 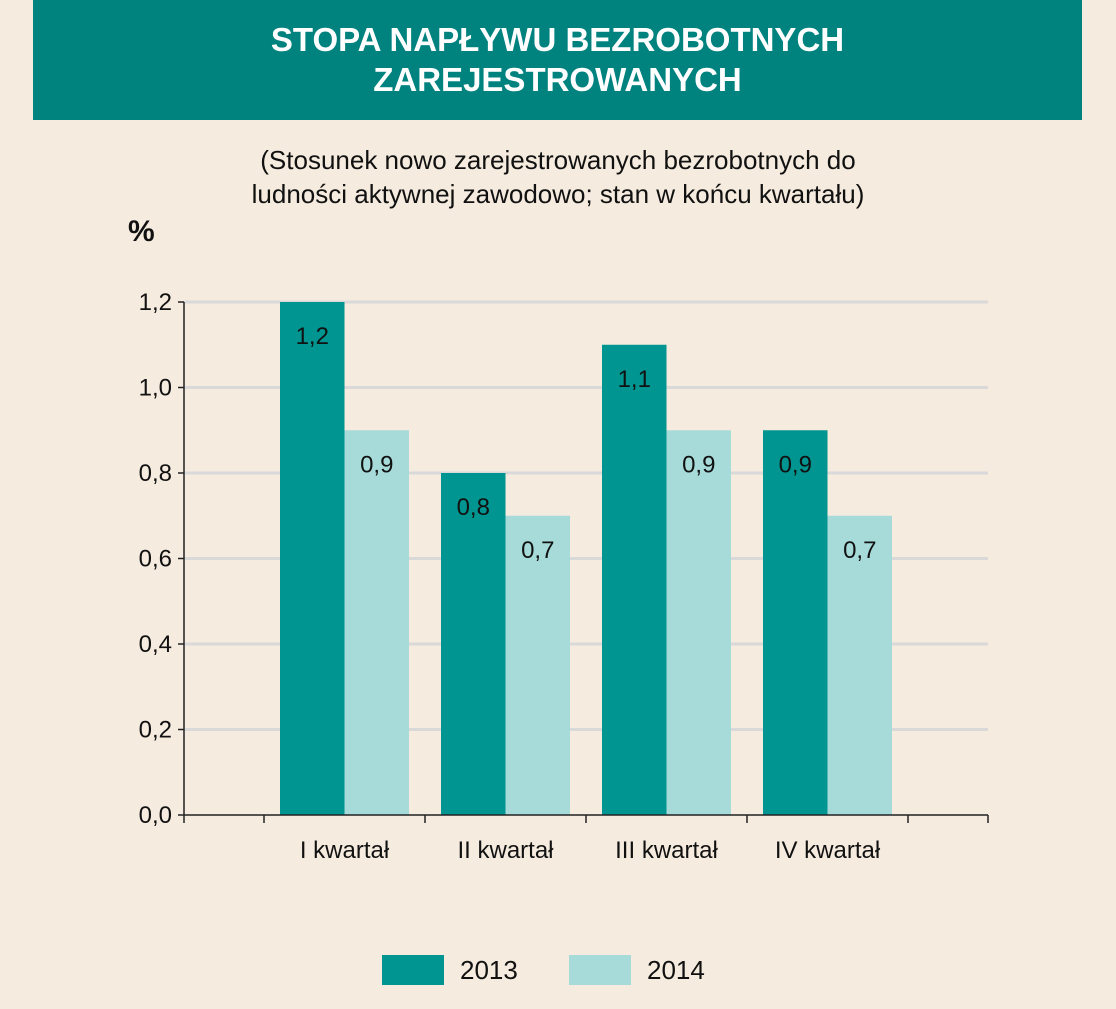 What do you see at coordinates (141, 231) in the screenshot?
I see `y-axis-unit-label: %` at bounding box center [141, 231].